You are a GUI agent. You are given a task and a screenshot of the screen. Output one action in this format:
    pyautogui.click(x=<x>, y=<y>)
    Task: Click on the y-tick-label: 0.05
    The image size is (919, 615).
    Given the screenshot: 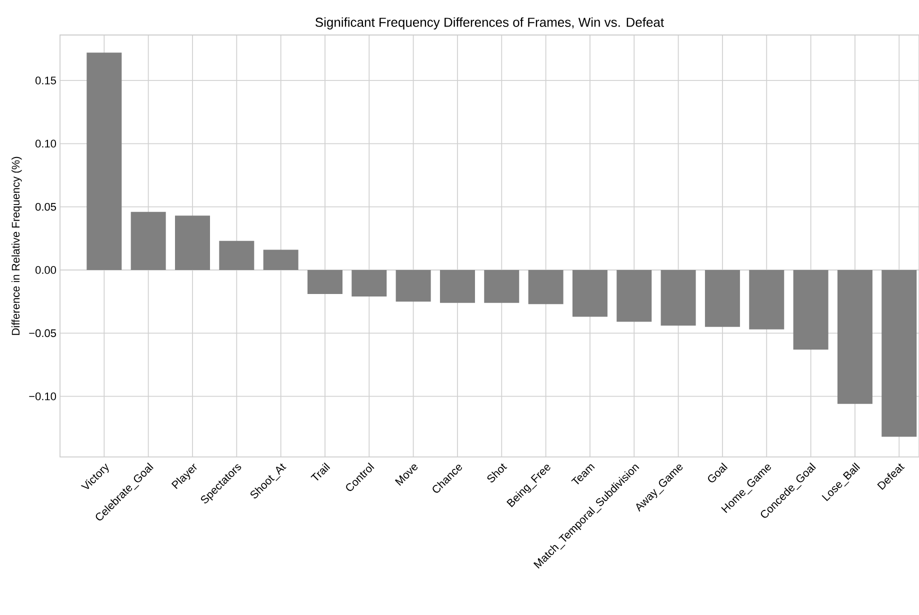 What is the action you would take?
    pyautogui.click(x=45, y=206)
    